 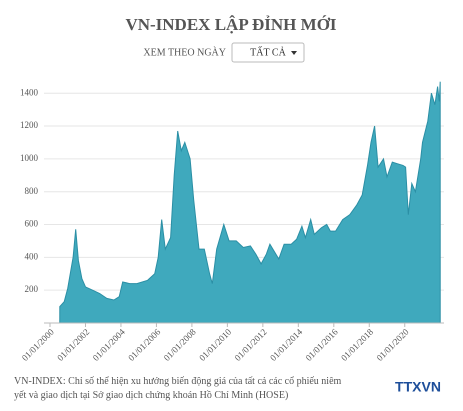 What do you see at coordinates (38, 344) in the screenshot?
I see `x-tick-label: 01/01/2000` at bounding box center [38, 344].